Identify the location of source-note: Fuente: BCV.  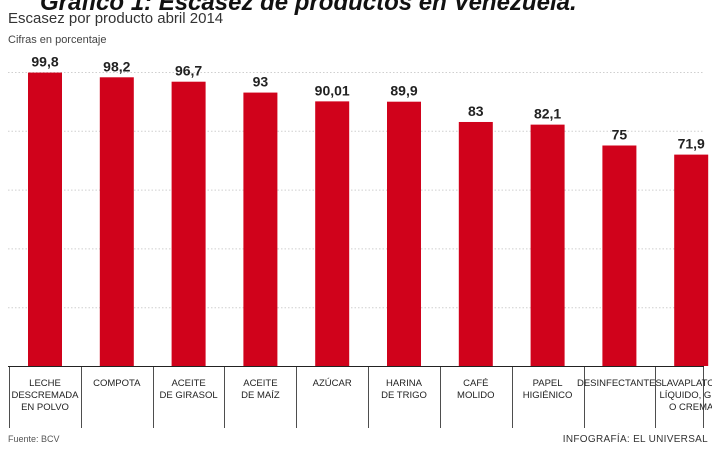
(34, 439).